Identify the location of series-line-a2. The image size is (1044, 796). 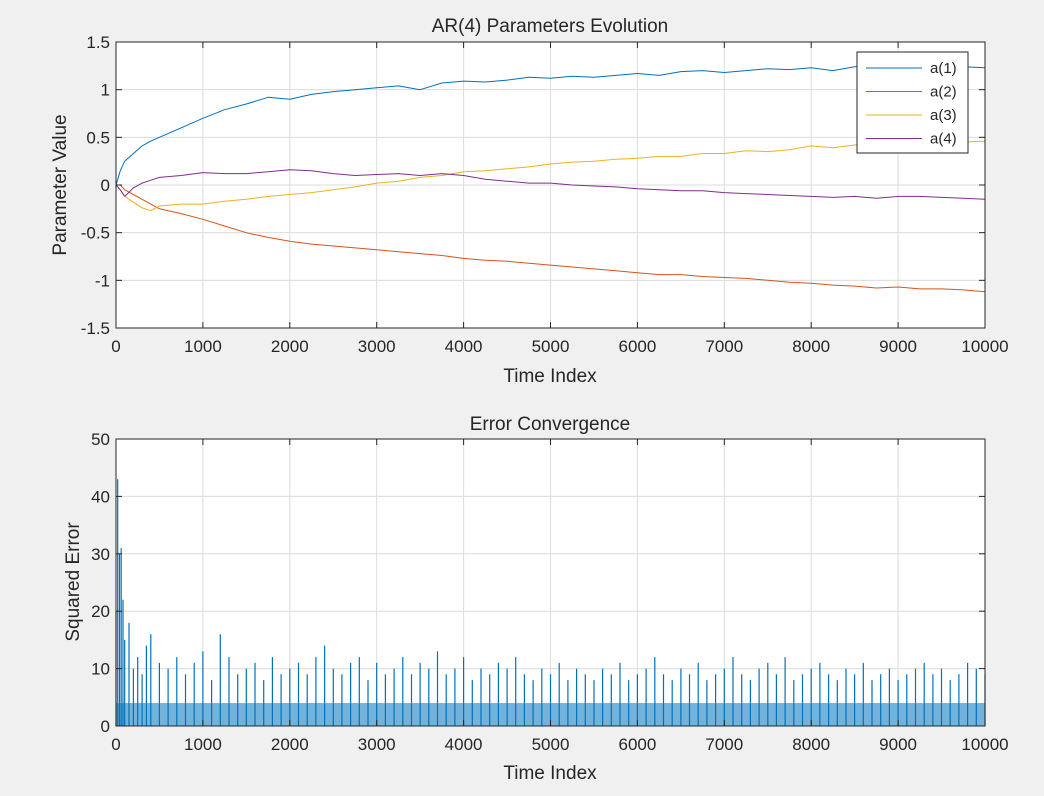
(551, 238).